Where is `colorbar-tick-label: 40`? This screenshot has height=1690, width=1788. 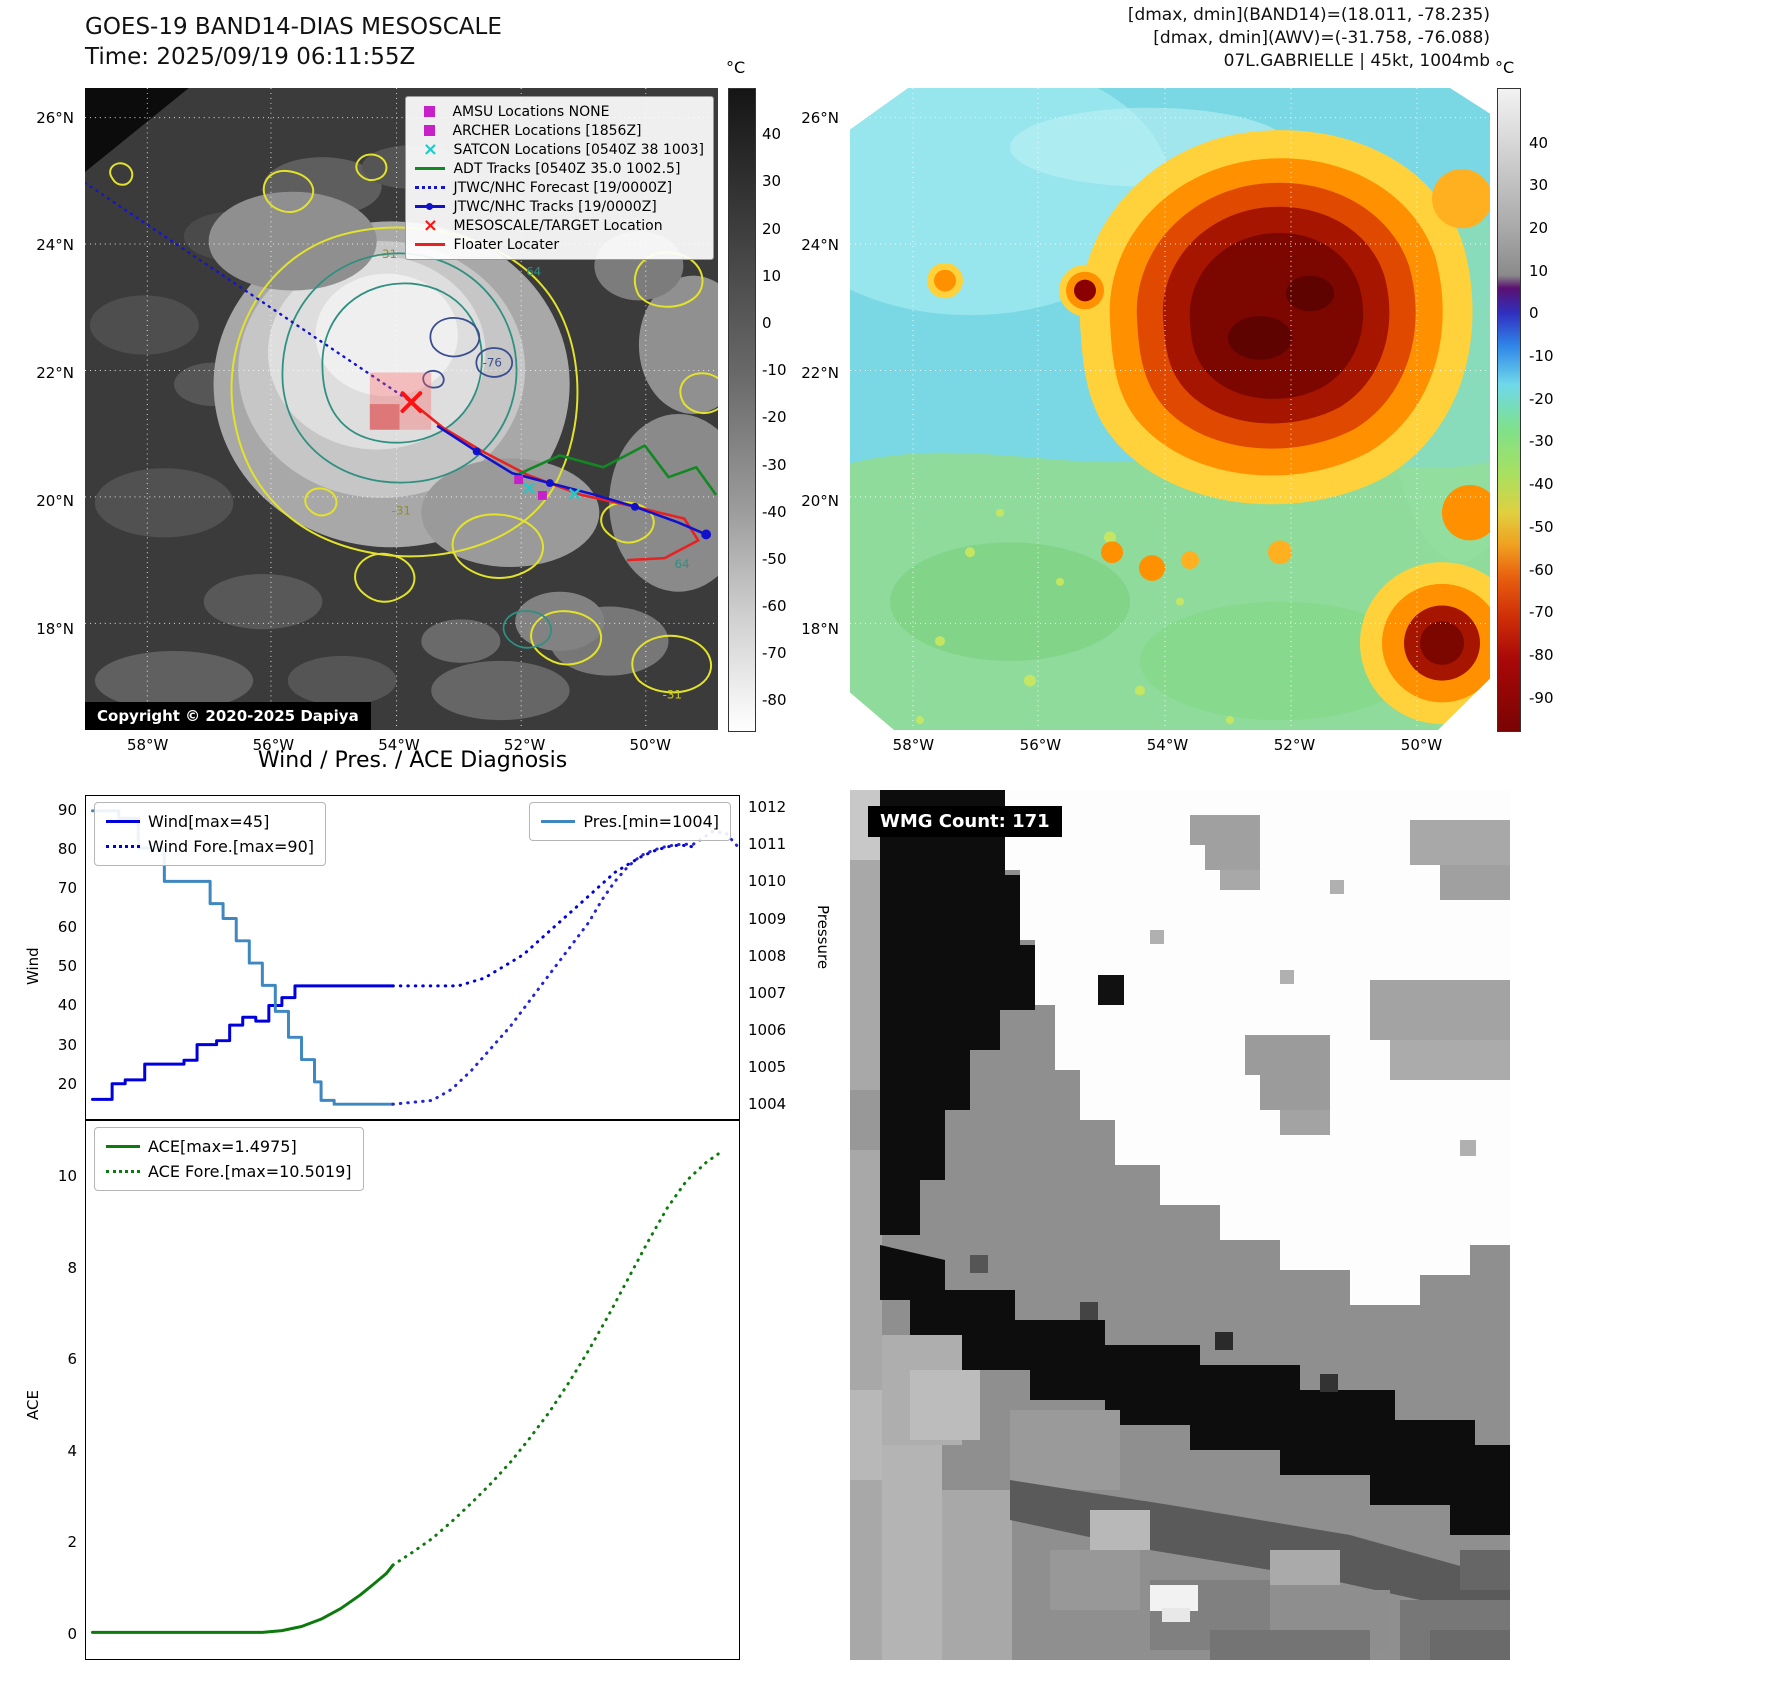
colorbar-tick-label: 40 is located at coordinates (772, 134).